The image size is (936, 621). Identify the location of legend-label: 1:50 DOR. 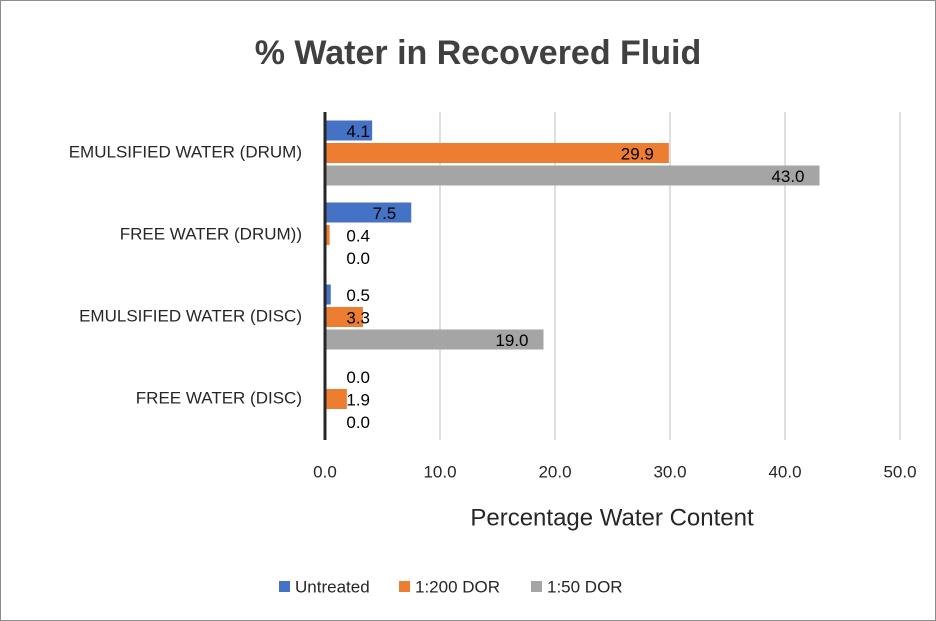
(585, 586).